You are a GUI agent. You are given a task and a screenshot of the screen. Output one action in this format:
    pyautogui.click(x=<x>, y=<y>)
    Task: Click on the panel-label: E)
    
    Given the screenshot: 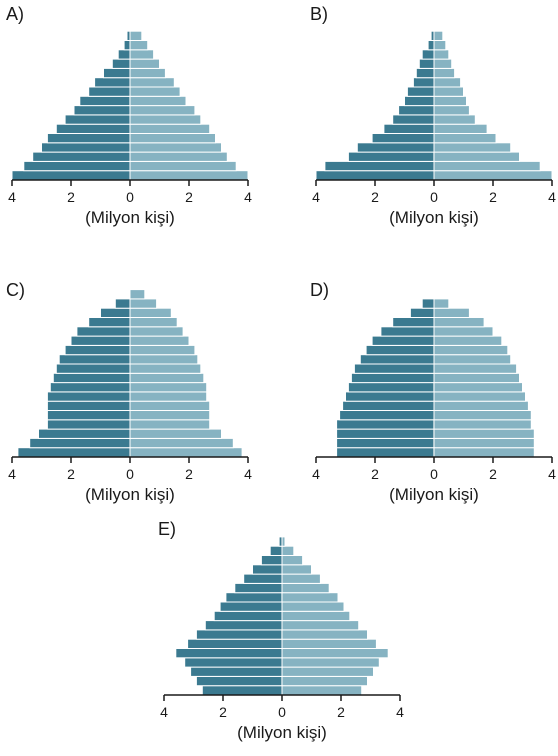 What is the action you would take?
    pyautogui.click(x=167, y=529)
    